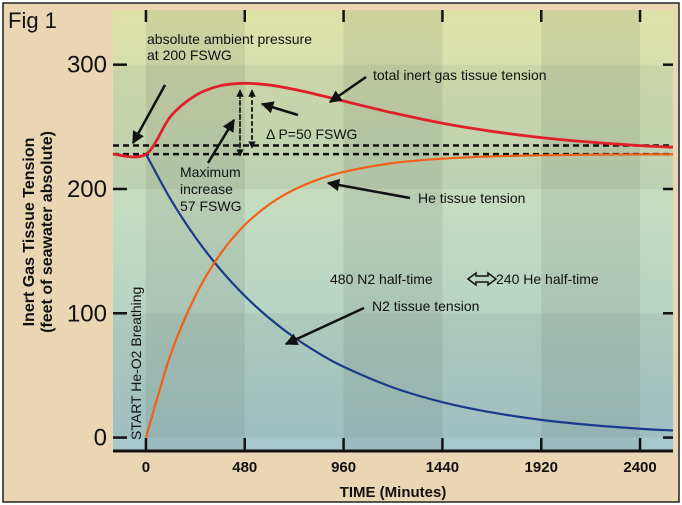 The height and width of the screenshot is (505, 682). Describe the element at coordinates (460, 75) in the screenshot. I see `annotation-total: total inert gas tissue tension` at that location.